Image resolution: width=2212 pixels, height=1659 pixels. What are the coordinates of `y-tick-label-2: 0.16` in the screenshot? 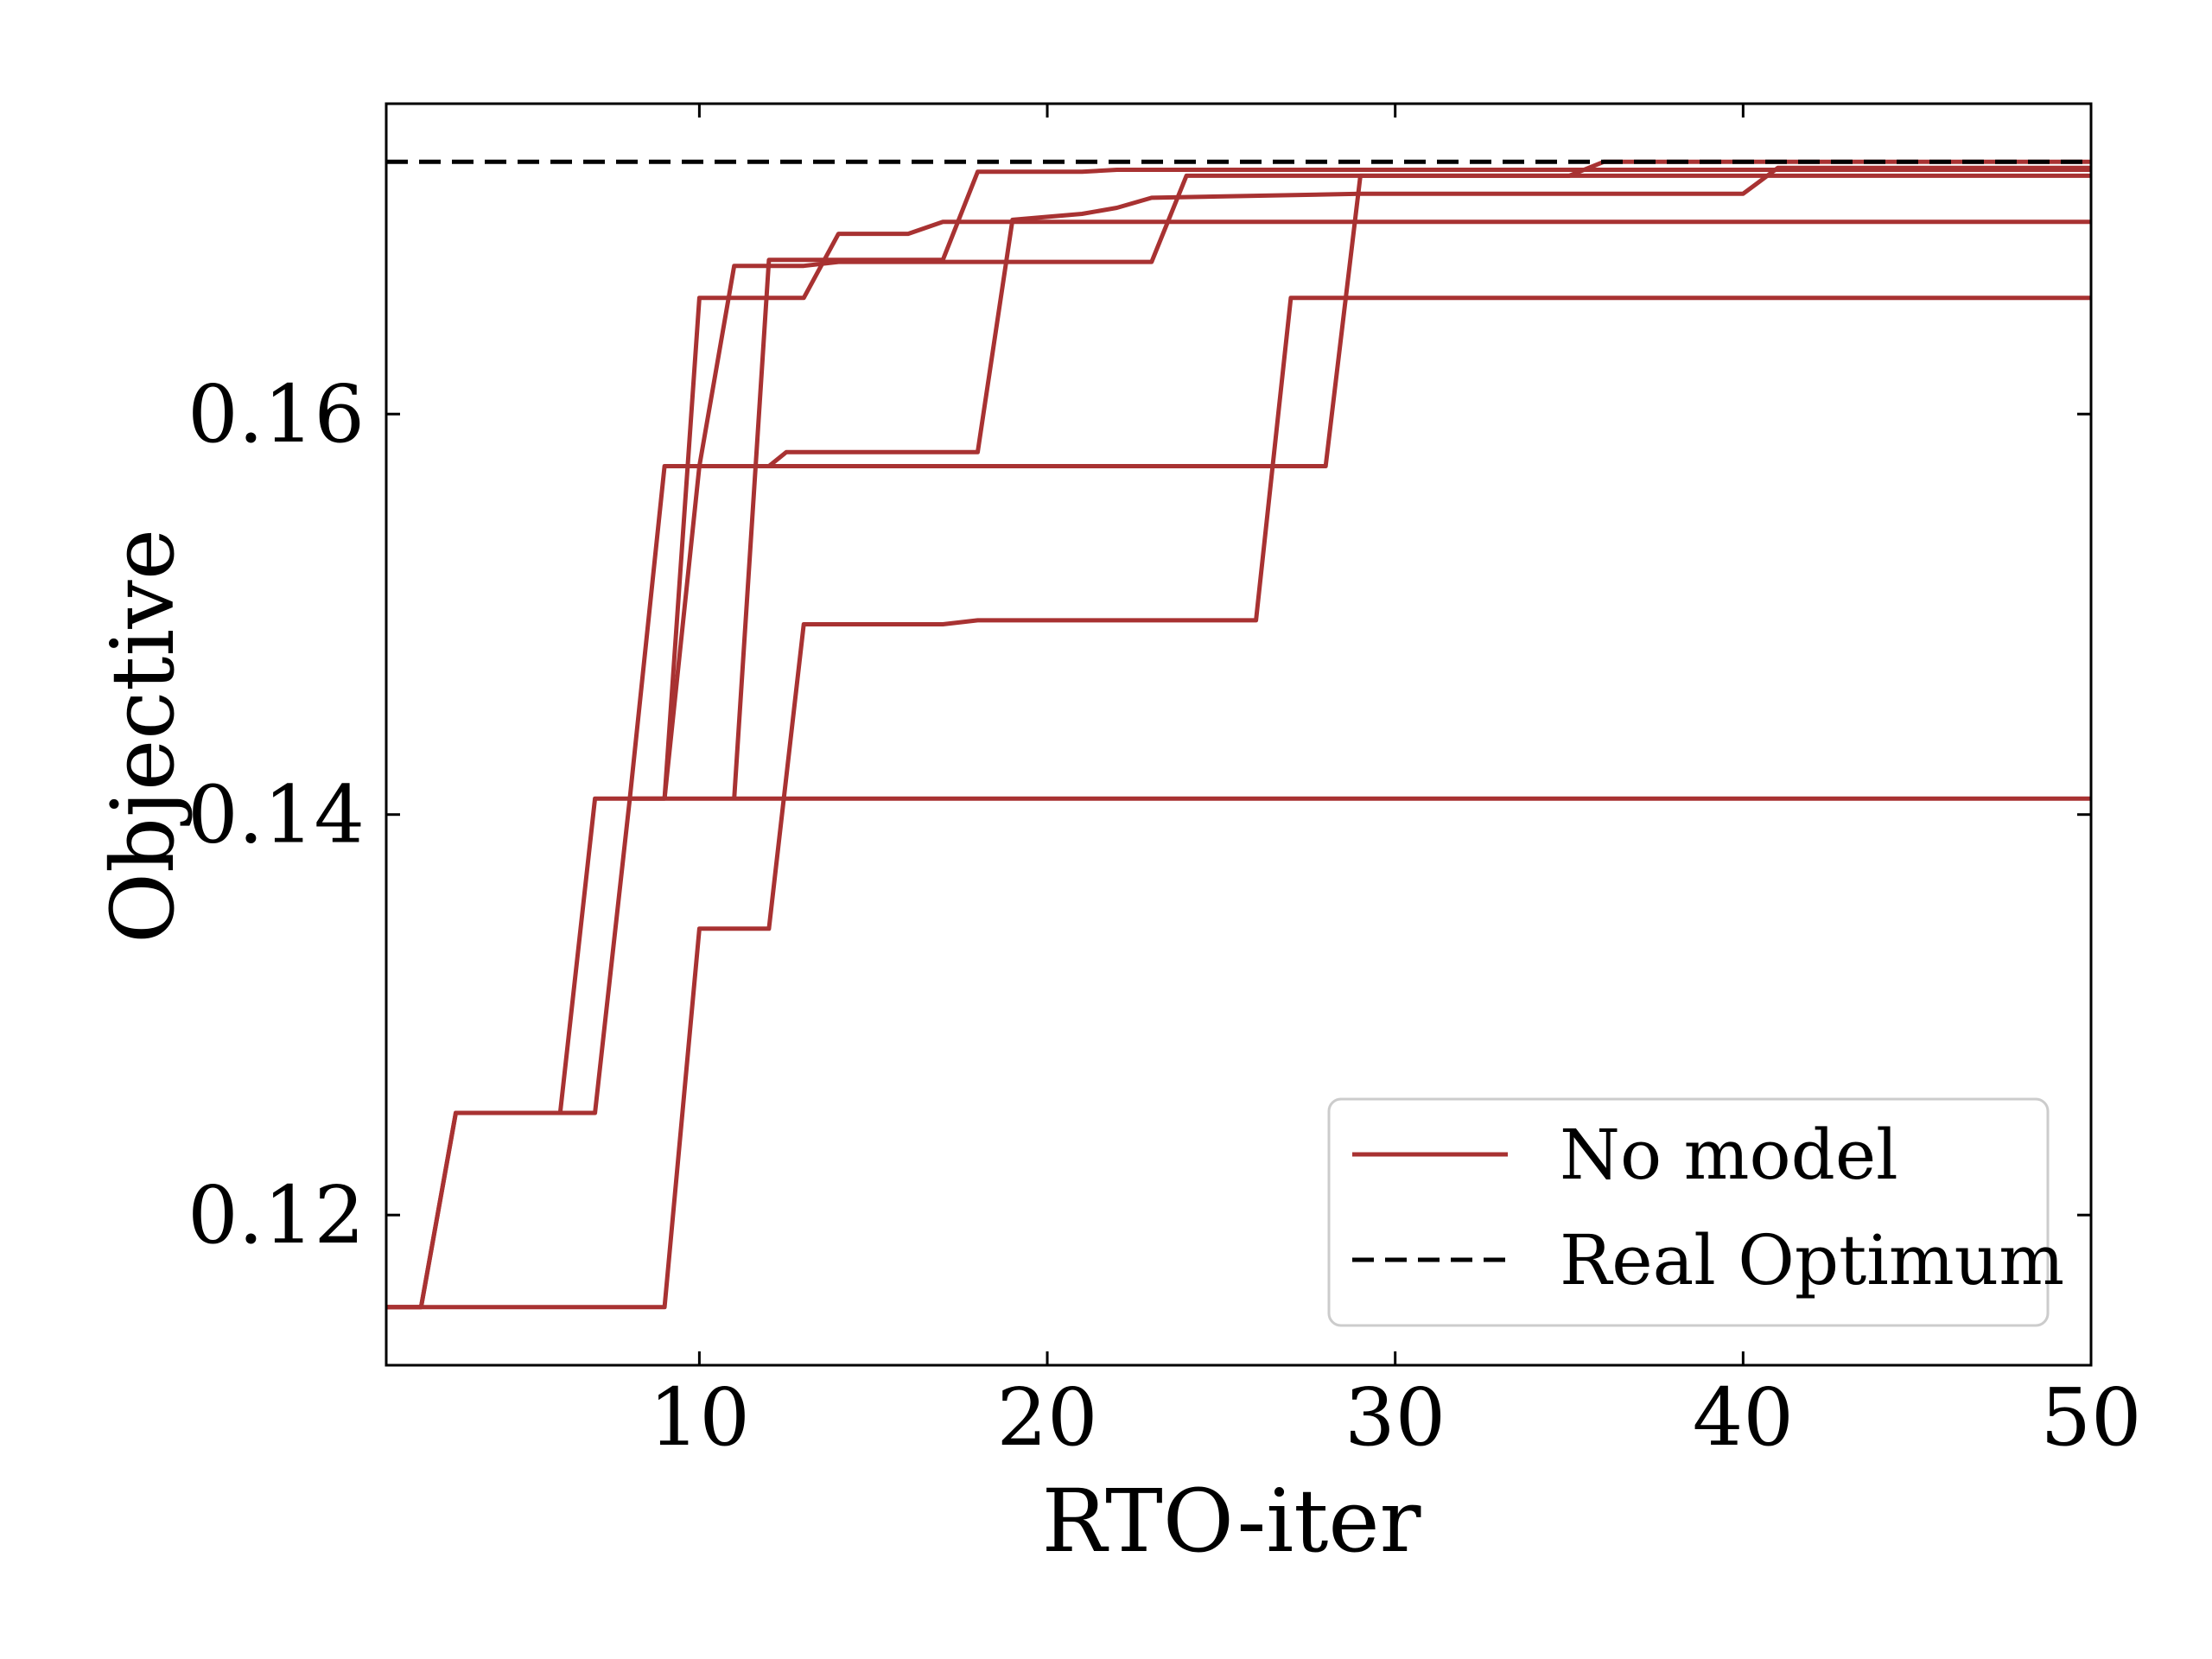 It's located at (276, 414).